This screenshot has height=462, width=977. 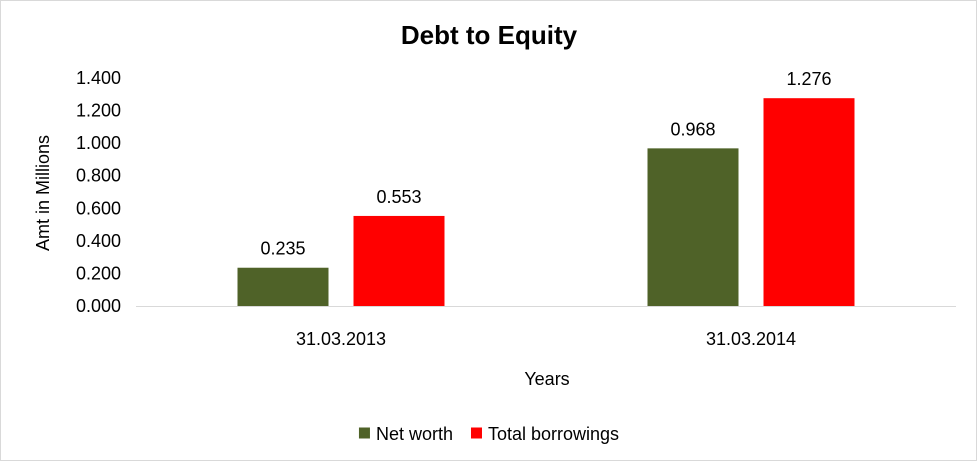 I want to click on legend: Net worth Total borrowings, so click(x=488, y=434).